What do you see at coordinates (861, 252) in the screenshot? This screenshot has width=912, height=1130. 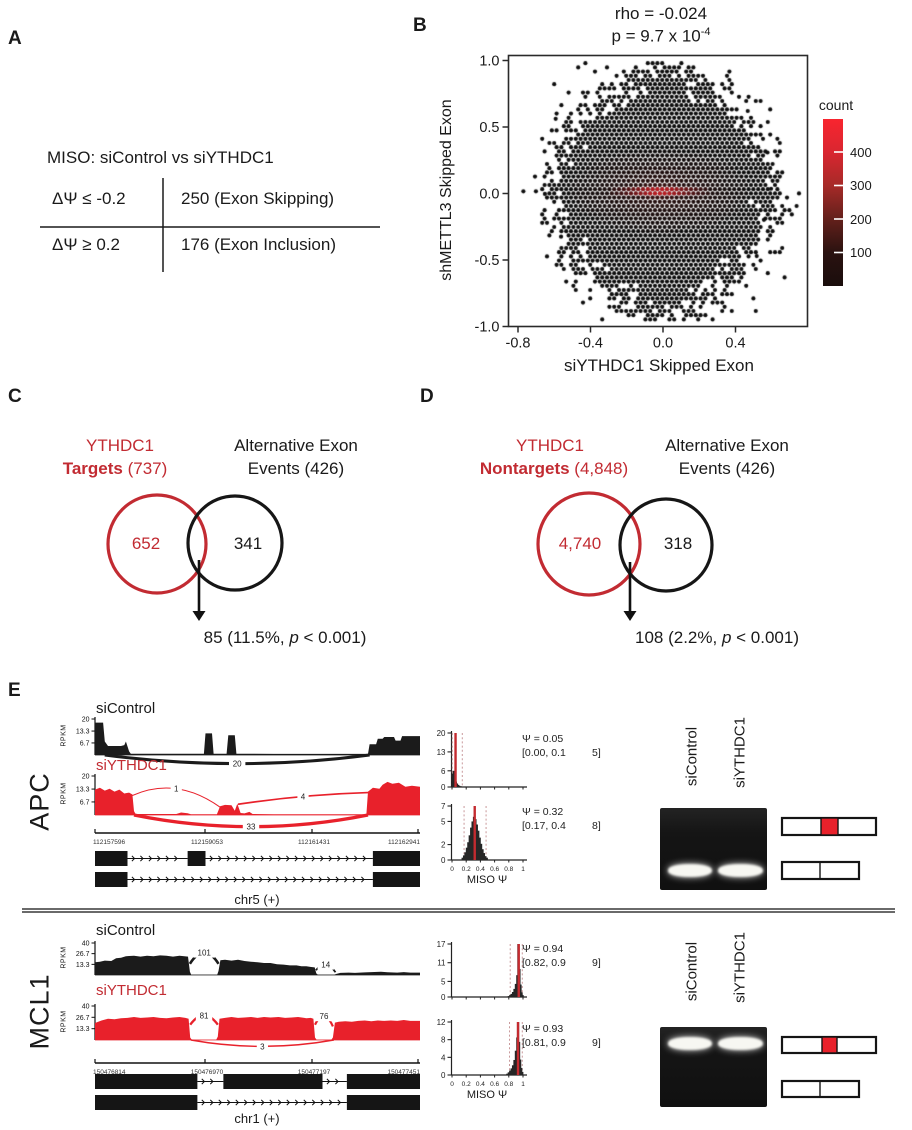 I see `colorbar-tick: 100` at bounding box center [861, 252].